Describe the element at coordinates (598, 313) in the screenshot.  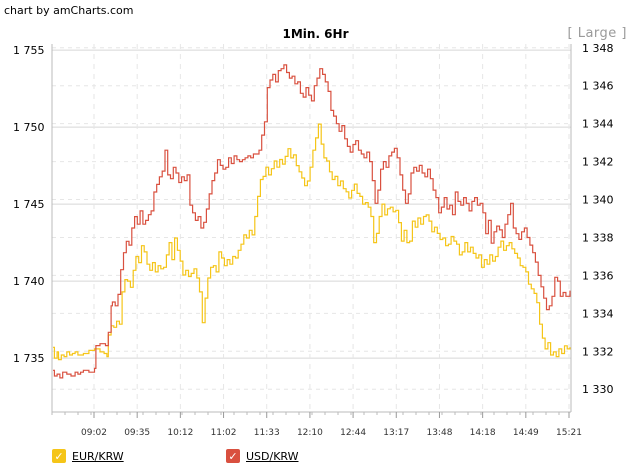
I see `right-tick-label: 1 334` at that location.